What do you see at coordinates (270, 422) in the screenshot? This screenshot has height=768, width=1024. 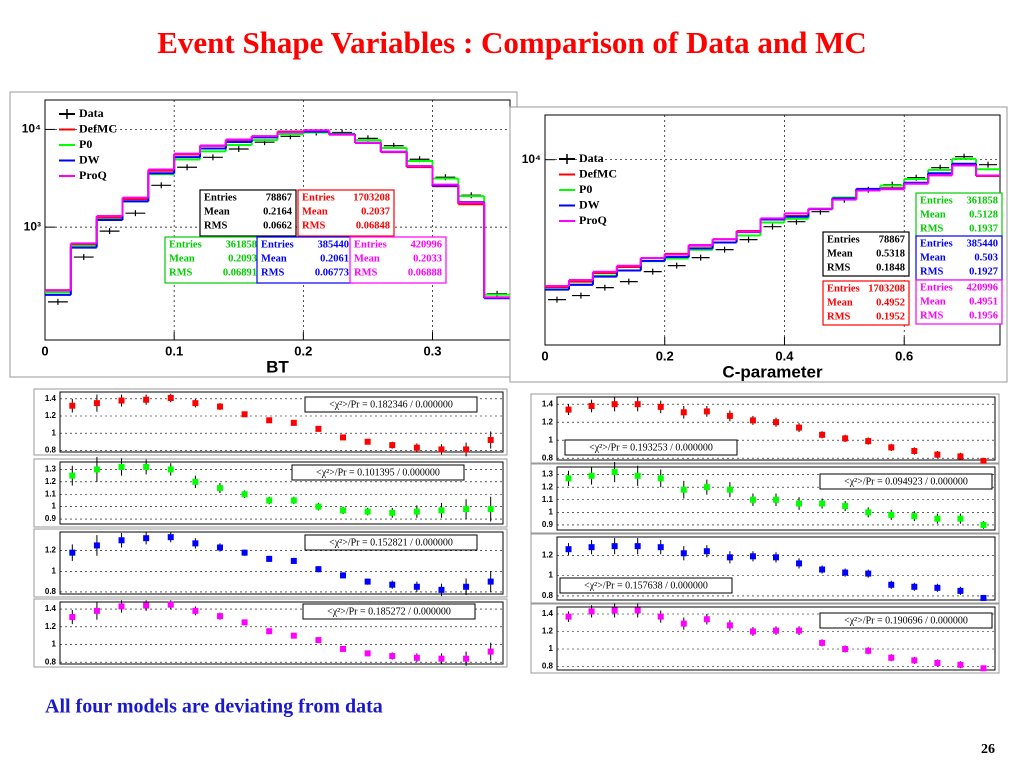 I see `ratio-panel: 0.8 1 1.2 1.4 <χ²>/Pr = 0.182346 / 0.000000` at bounding box center [270, 422].